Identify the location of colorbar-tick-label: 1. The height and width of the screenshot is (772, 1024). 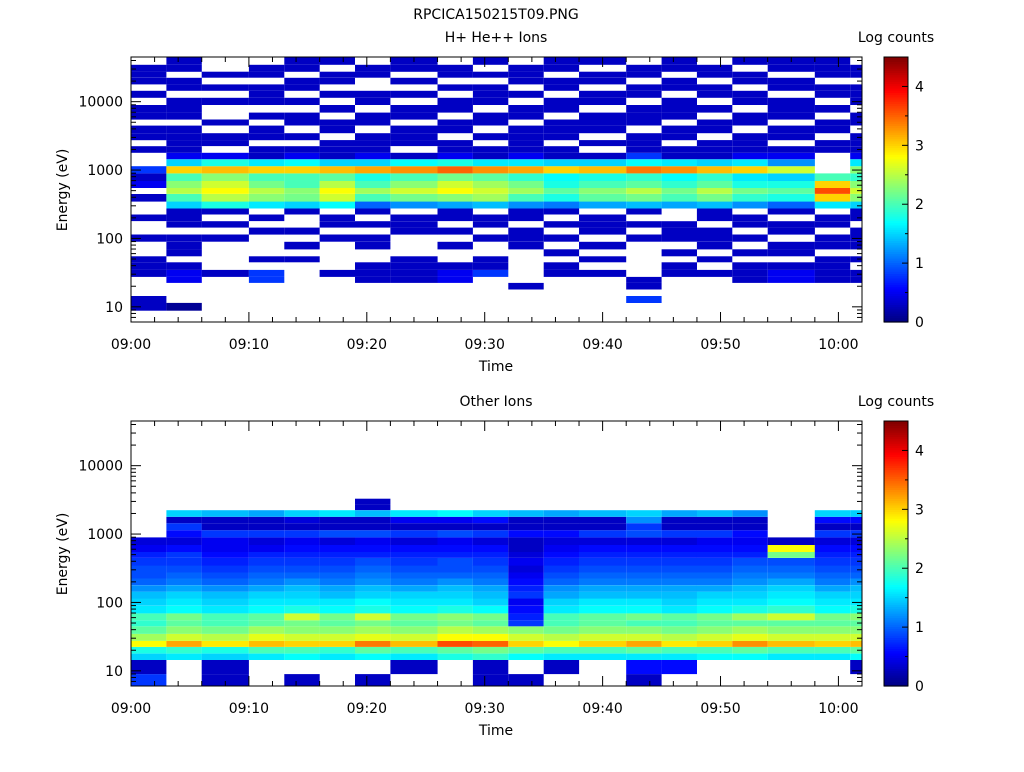
(919, 628).